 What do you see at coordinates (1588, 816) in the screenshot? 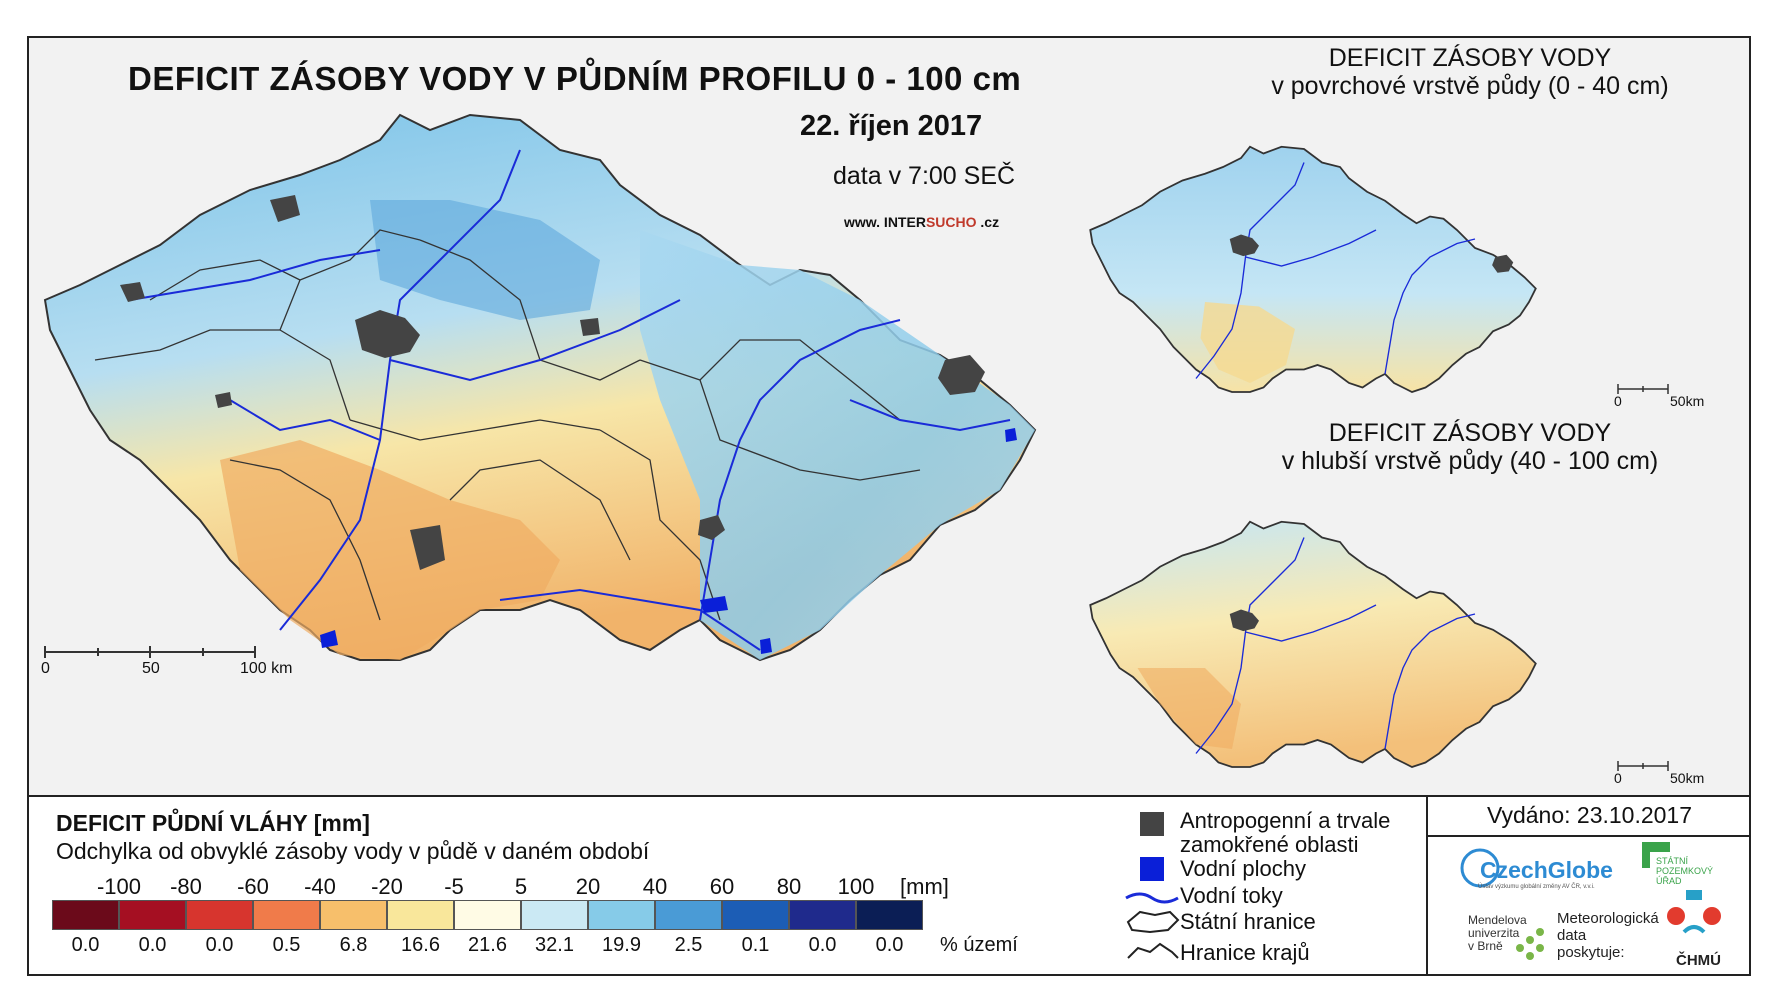
I see `issued-date: Vydáno: 23.10.2017` at bounding box center [1588, 816].